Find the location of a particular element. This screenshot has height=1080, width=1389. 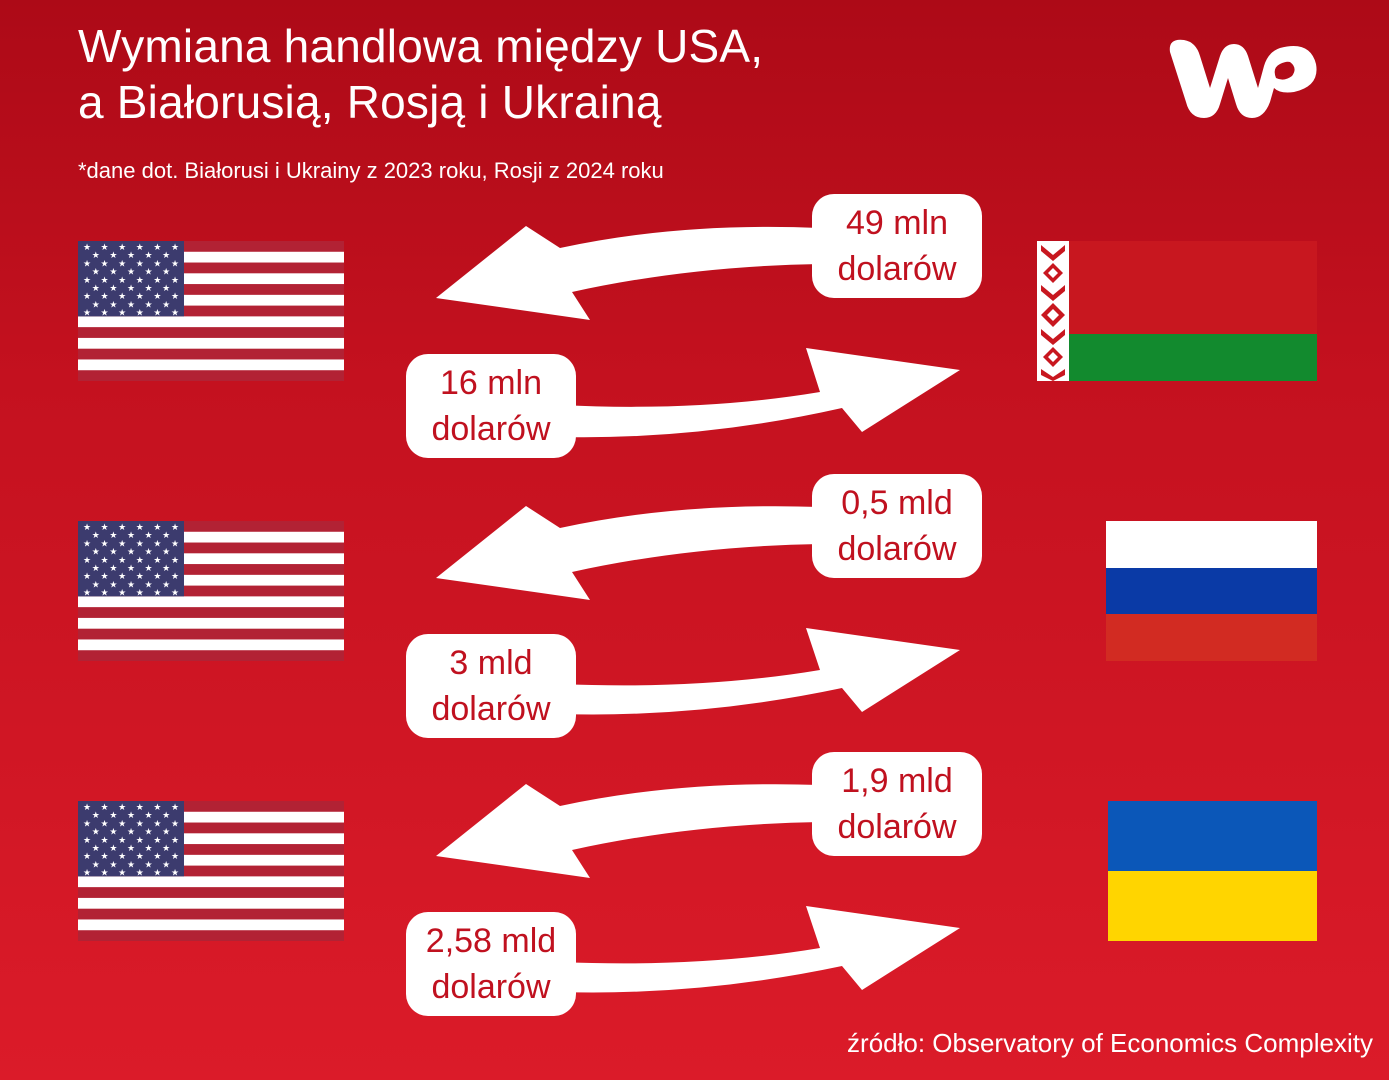

russia-flag-icon is located at coordinates (1211, 591).